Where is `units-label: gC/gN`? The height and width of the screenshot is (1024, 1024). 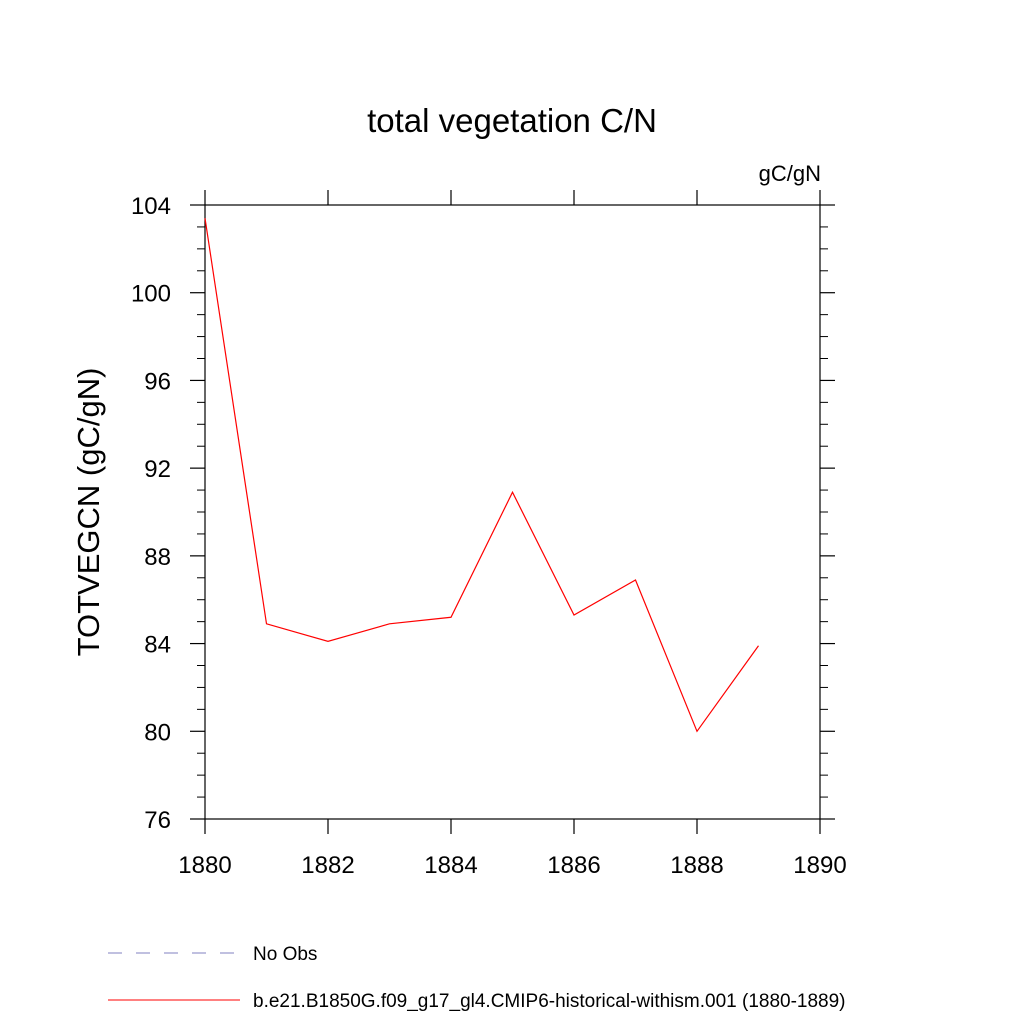
units-label: gC/gN is located at coordinates (790, 173).